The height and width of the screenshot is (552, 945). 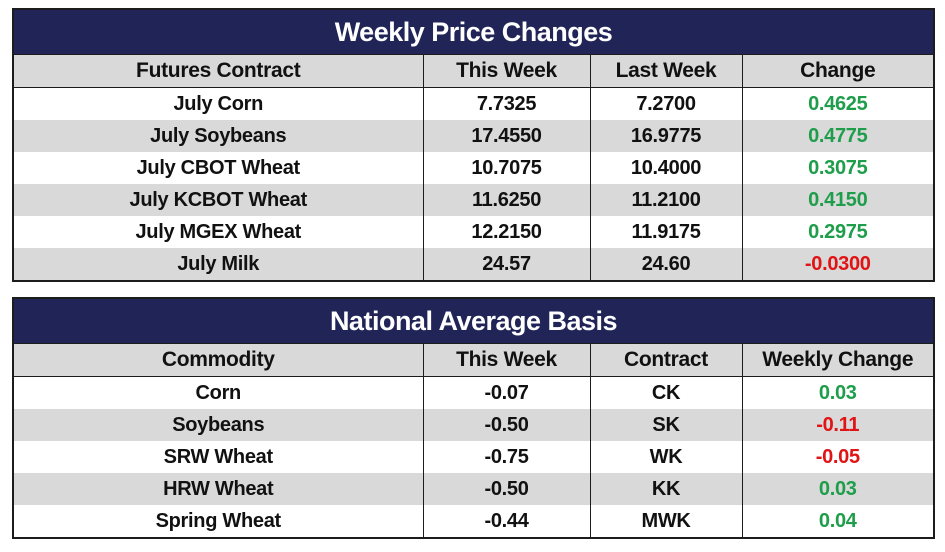 What do you see at coordinates (665, 71) in the screenshot?
I see `column-header-last-week: Last Week` at bounding box center [665, 71].